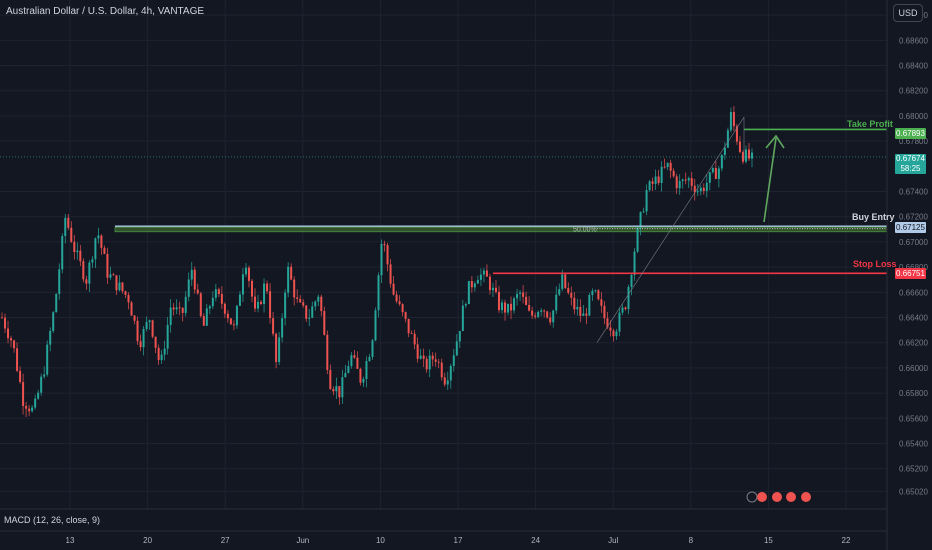 This screenshot has width=932, height=550. Describe the element at coordinates (913, 141) in the screenshot. I see `price-tick-label: 0.67800` at that location.